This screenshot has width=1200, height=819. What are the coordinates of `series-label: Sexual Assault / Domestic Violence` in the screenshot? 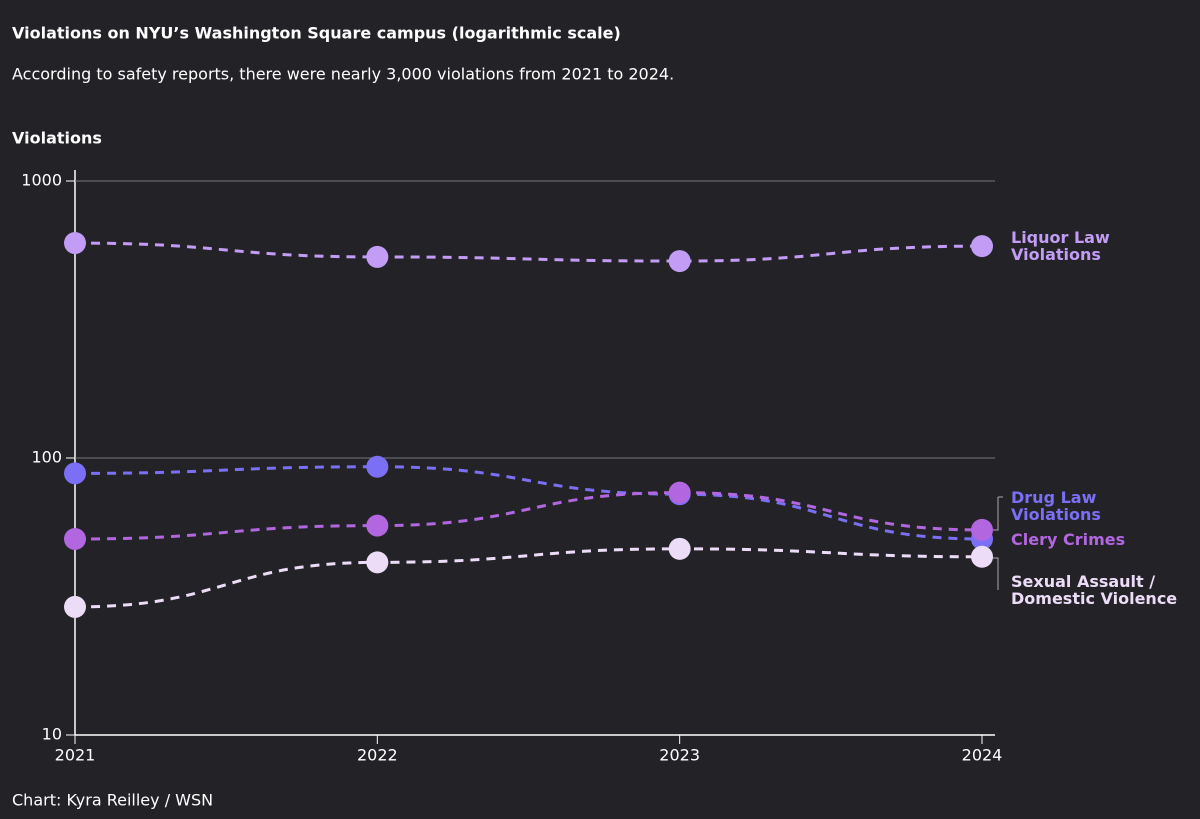 It's located at (1094, 590).